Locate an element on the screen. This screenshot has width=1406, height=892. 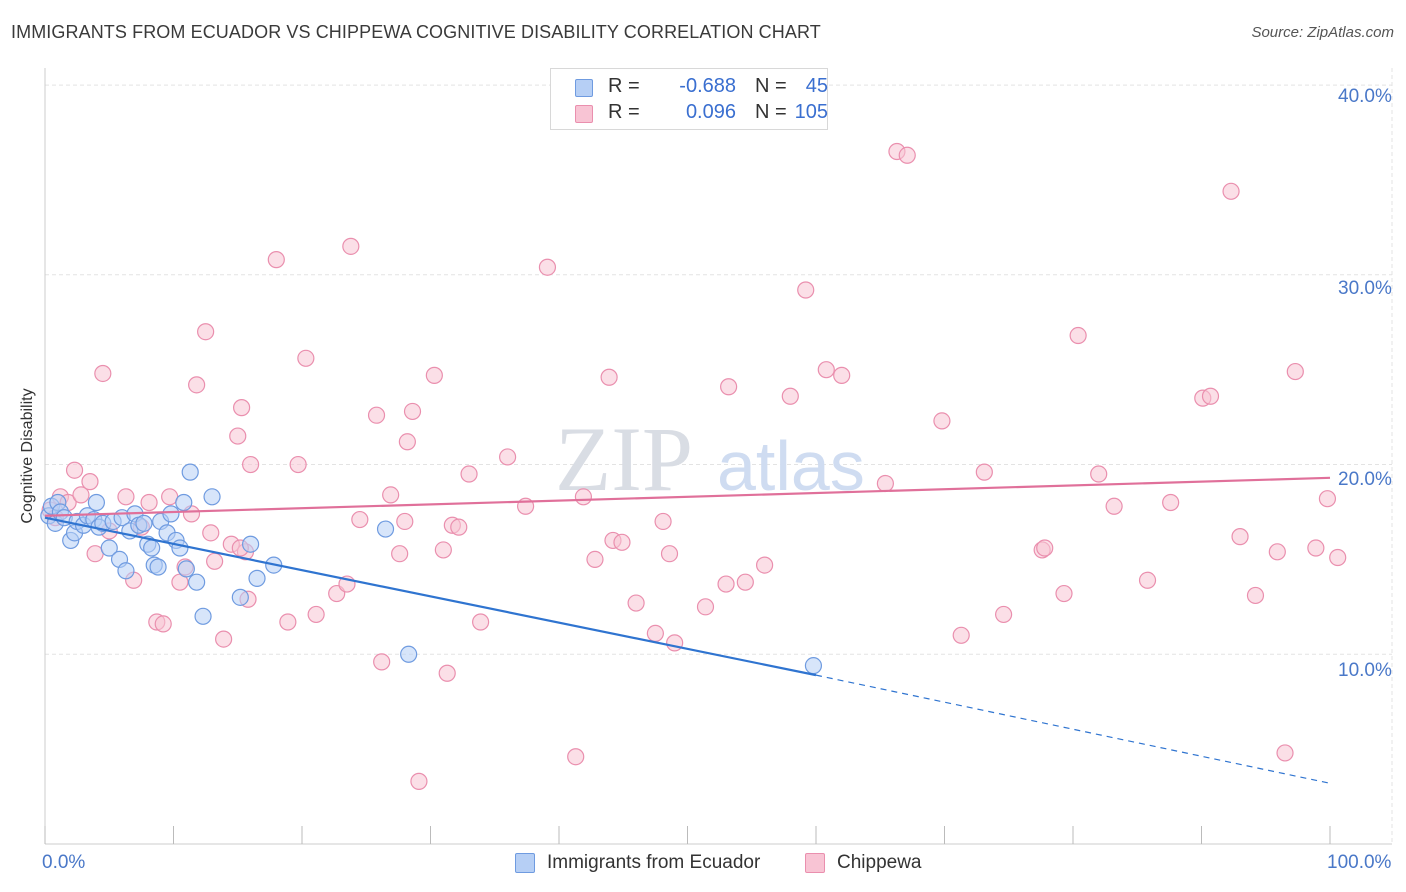
x-tick-label-min: 0.0% is located at coordinates (64, 862).